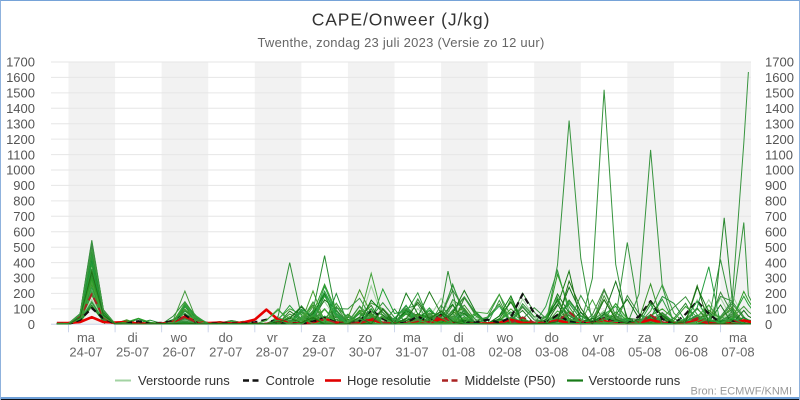  I want to click on svg-text: Bron: ECMWF/KNMI, so click(741, 392).